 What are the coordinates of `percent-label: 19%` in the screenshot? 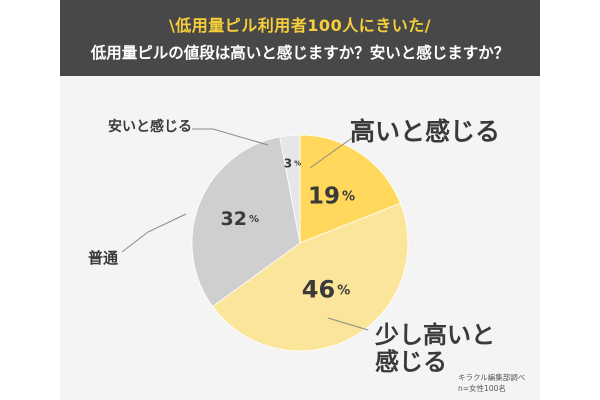 It's located at (331, 196).